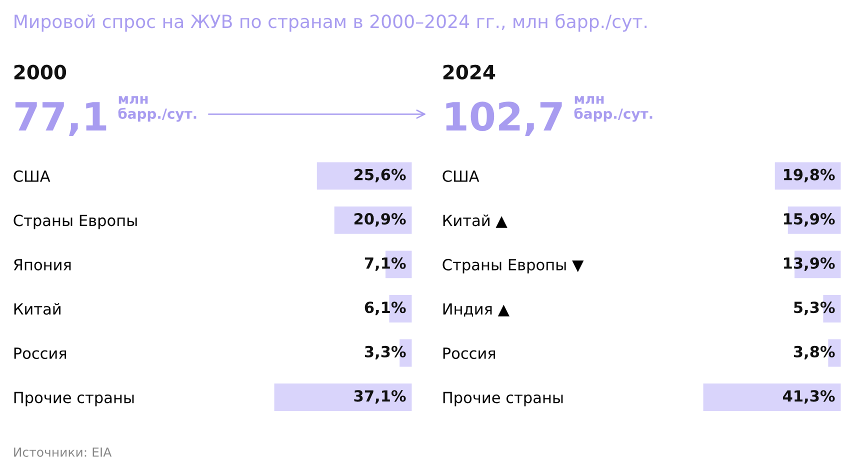 The height and width of the screenshot is (466, 858). I want to click on data-label: 13,9%, so click(809, 264).